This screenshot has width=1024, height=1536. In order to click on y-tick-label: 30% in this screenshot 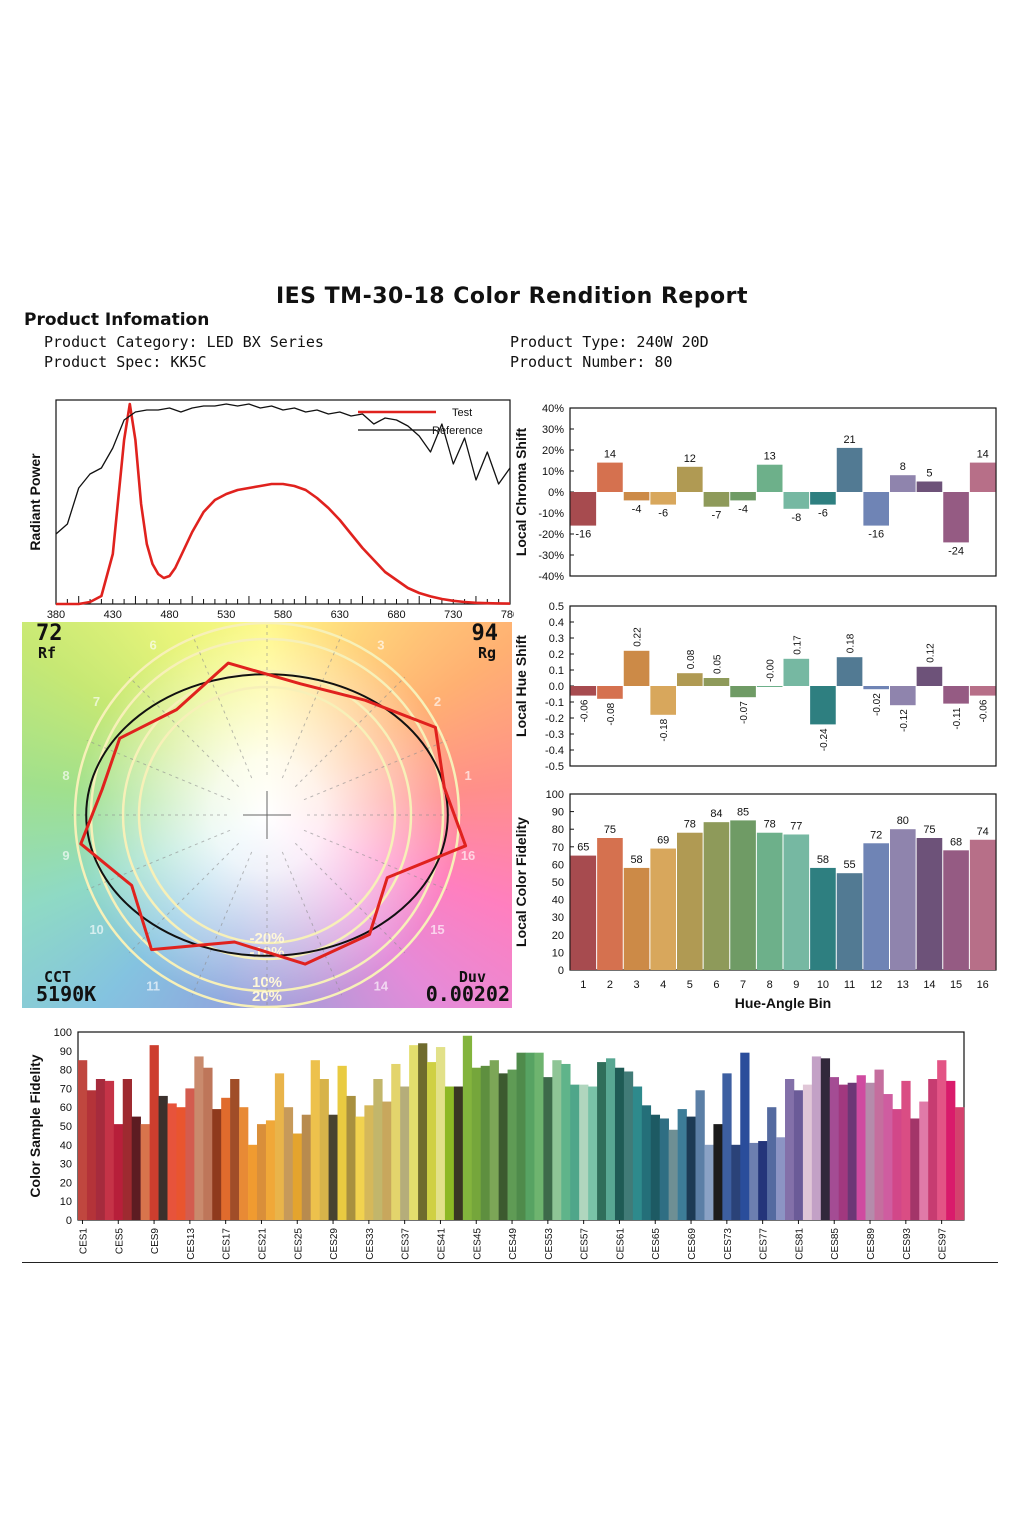, I will do `click(553, 430)`.